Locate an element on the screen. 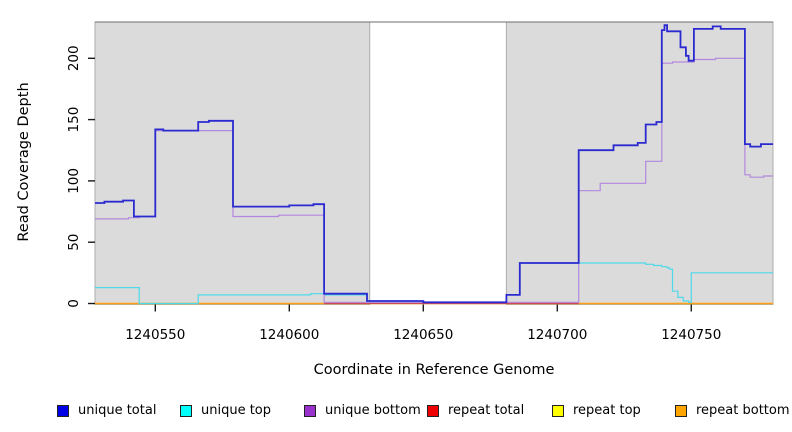 The image size is (792, 432). legend-label: repeat top is located at coordinates (607, 410).